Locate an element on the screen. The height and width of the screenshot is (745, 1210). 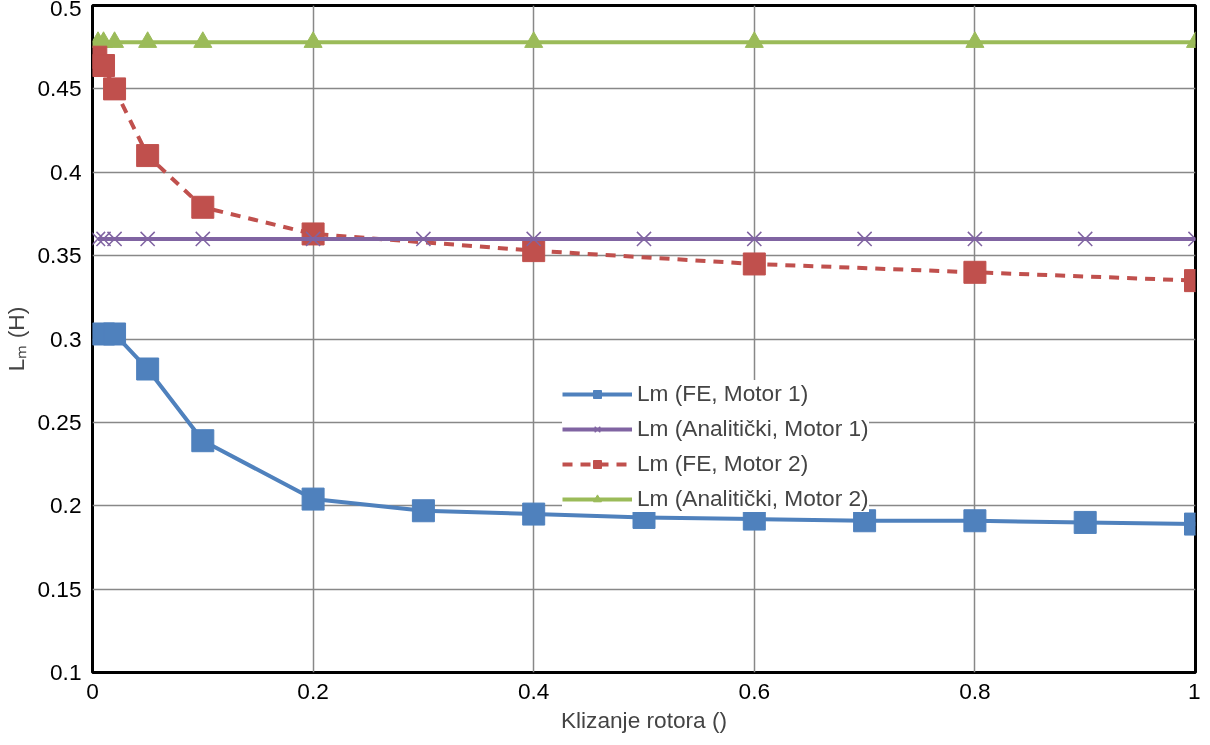
y-tick-label: 0.3 is located at coordinates (66, 338).